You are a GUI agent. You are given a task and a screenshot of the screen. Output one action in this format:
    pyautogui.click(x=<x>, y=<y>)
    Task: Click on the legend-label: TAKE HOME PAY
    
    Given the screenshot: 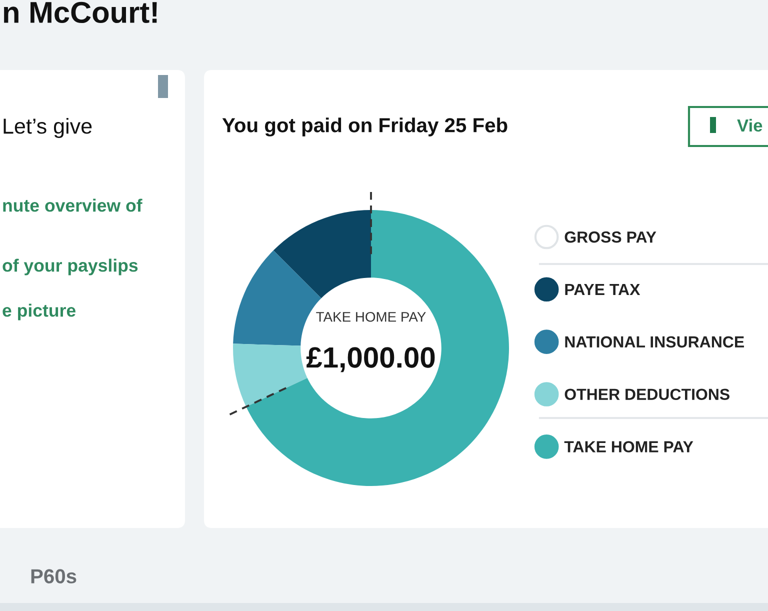 What is the action you would take?
    pyautogui.click(x=629, y=446)
    